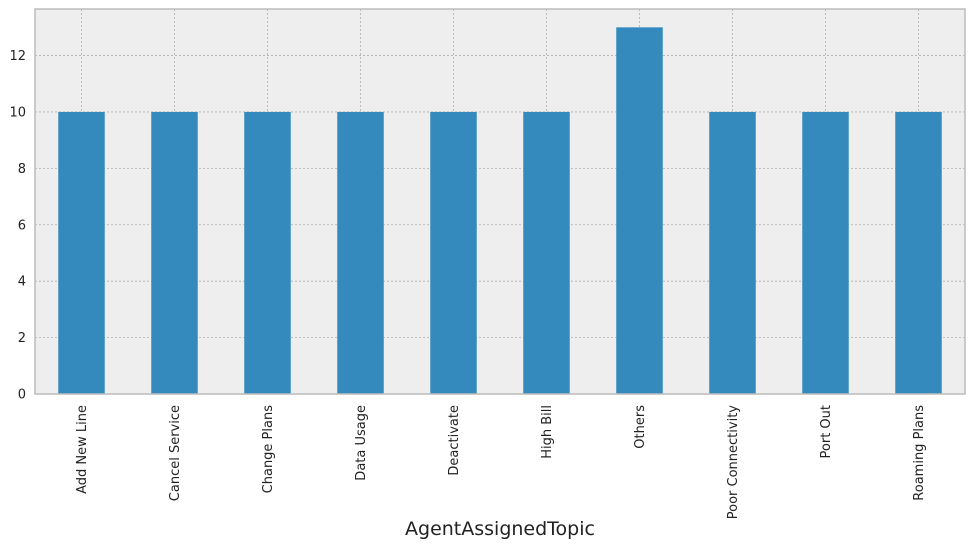  I want to click on y-tick-label: 4, so click(22, 282).